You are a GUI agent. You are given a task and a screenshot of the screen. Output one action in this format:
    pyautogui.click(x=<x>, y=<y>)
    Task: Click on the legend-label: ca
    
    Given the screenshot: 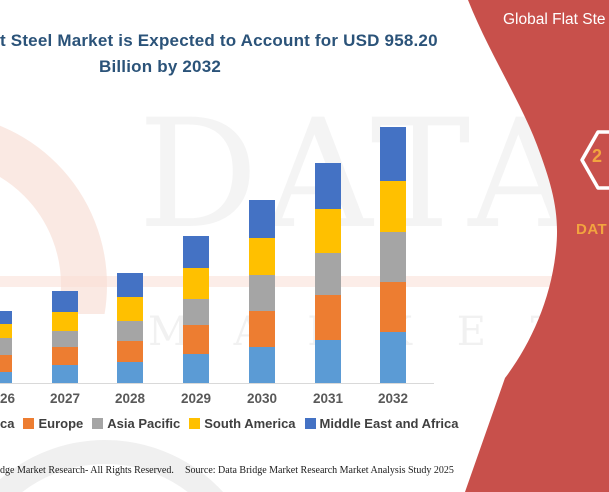 What is the action you would take?
    pyautogui.click(x=7, y=423)
    